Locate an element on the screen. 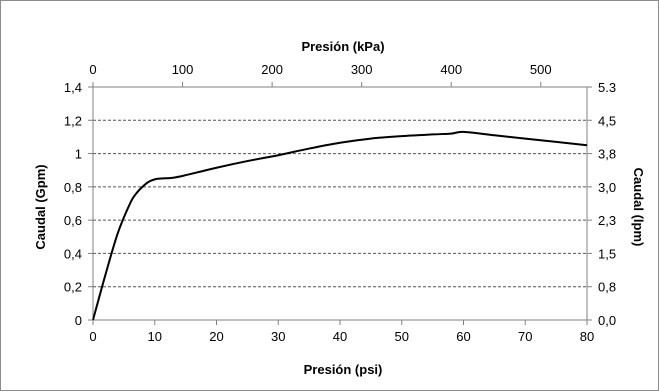  x2-tick-label: 0 is located at coordinates (92, 69).